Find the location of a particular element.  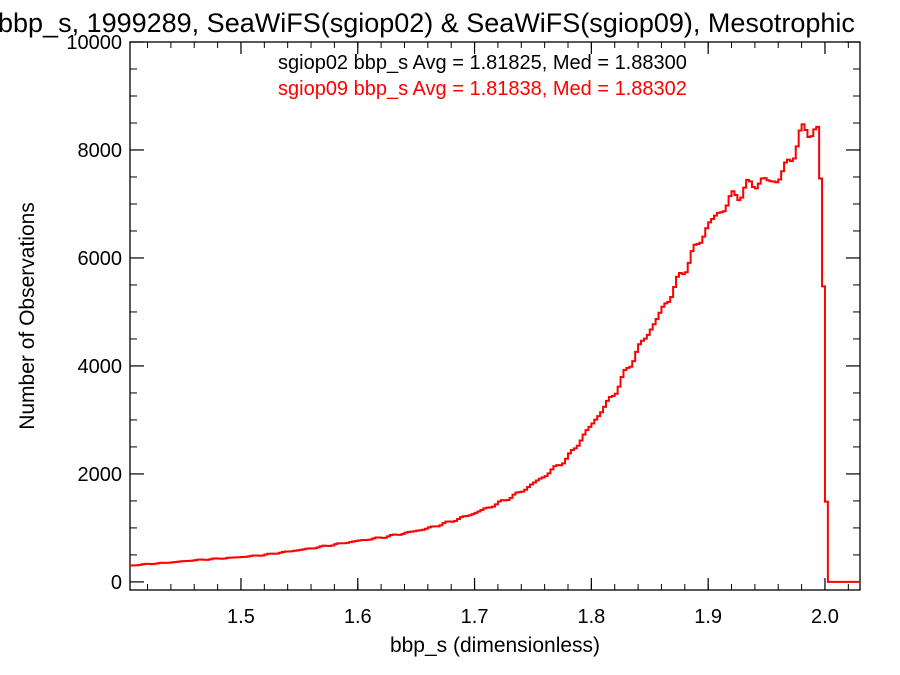

x-axis-label: bbp_s (dimensionless) is located at coordinates (495, 645).